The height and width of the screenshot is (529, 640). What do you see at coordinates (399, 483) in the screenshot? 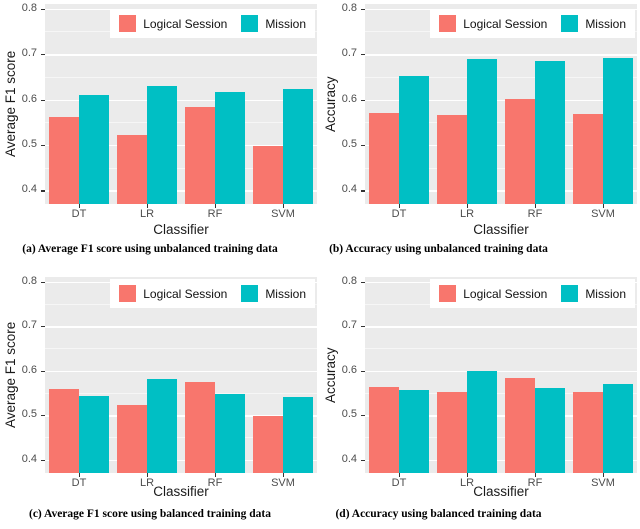
I see `x-tick-label: DT` at bounding box center [399, 483].